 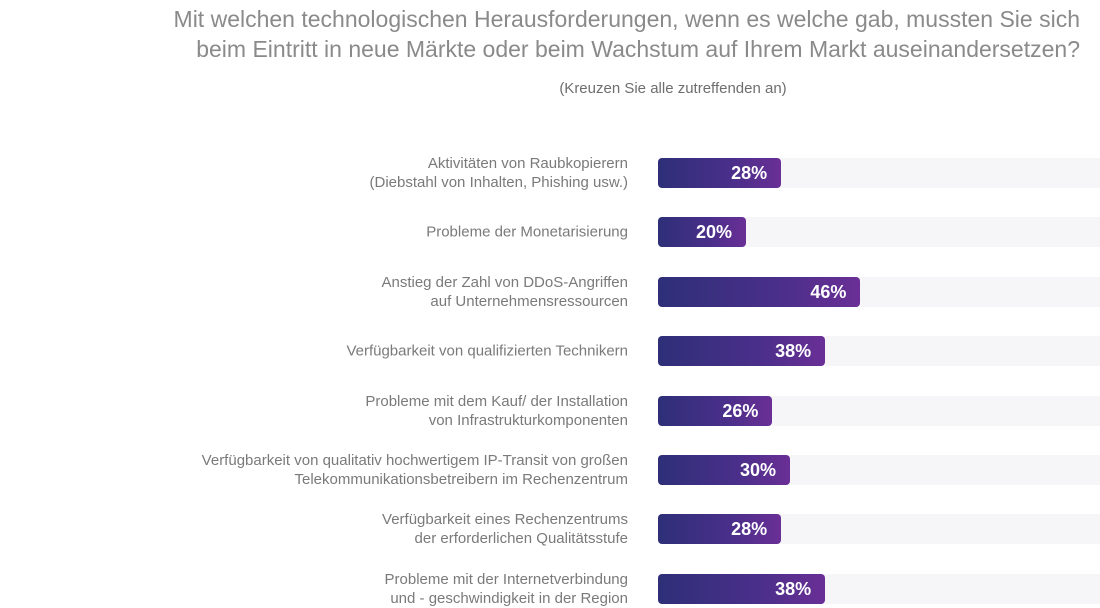 What do you see at coordinates (740, 410) in the screenshot?
I see `bar-value-label: 26%` at bounding box center [740, 410].